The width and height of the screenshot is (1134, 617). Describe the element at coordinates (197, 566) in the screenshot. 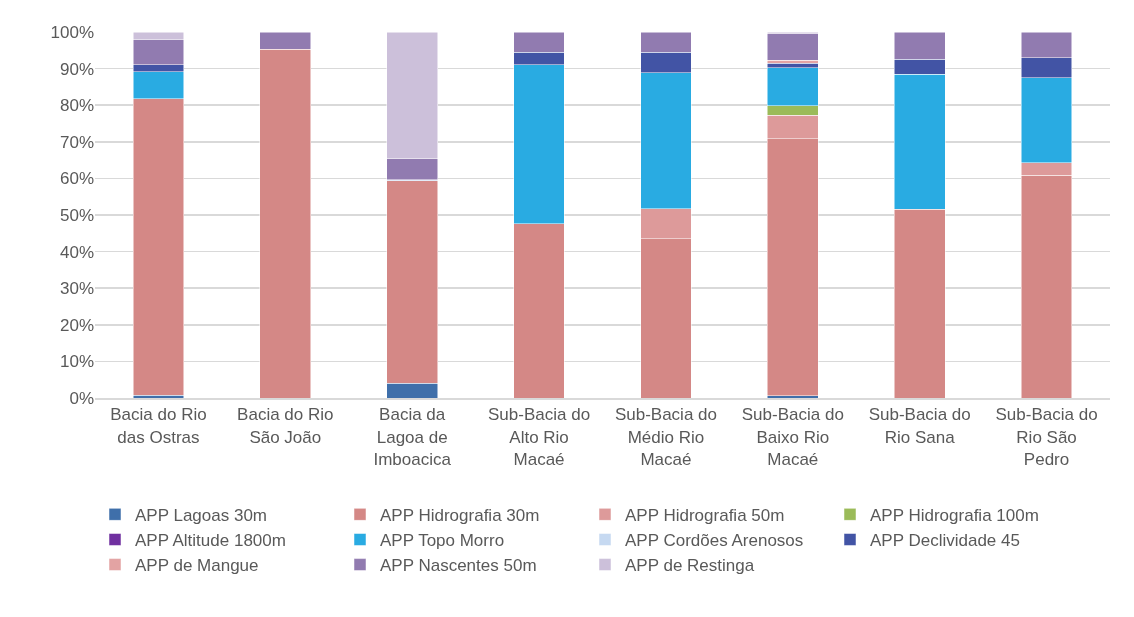

I see `legend-label: APP de Mangue` at that location.